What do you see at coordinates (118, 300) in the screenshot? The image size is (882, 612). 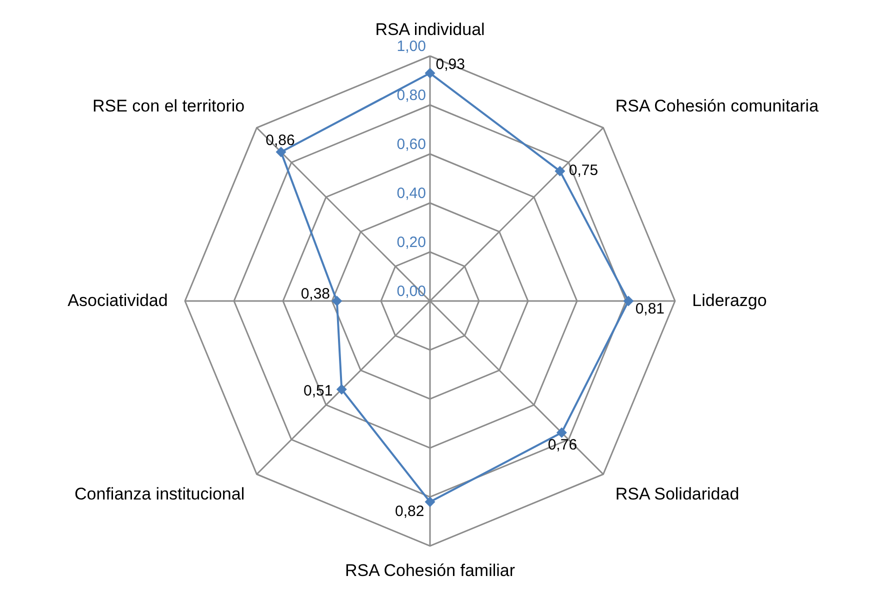 I see `spoke-label: Asociatividad` at bounding box center [118, 300].